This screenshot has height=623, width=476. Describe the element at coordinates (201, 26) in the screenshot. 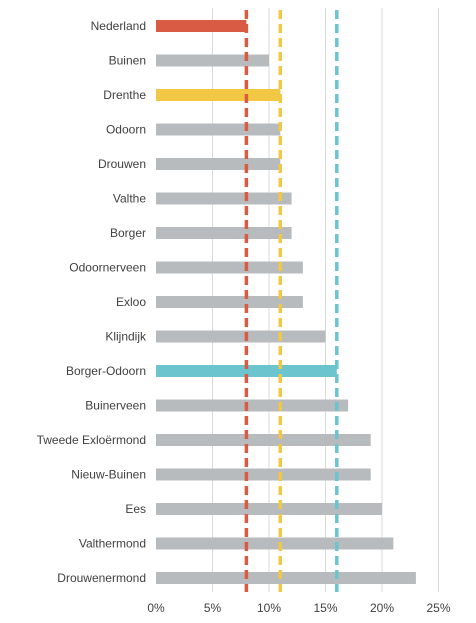

I see `bar-nederland` at that location.